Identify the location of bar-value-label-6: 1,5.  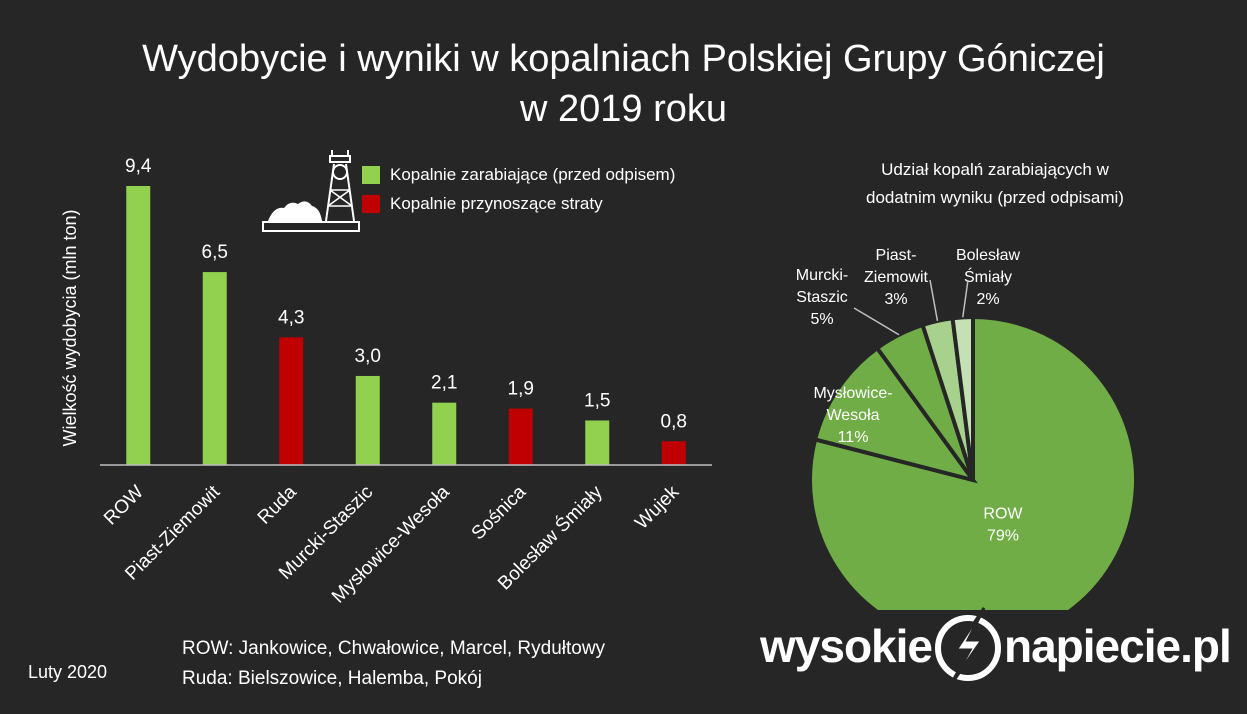
(597, 400).